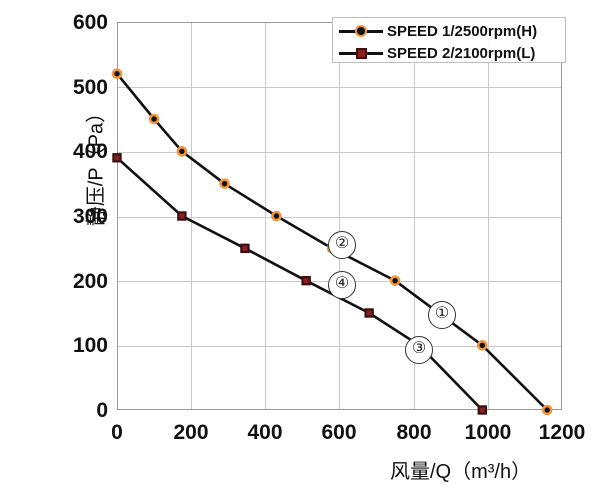 This screenshot has width=600, height=499. Describe the element at coordinates (462, 31) in the screenshot. I see `legend-label-speed-1: SPEED 1/2500rpm(H)` at that location.